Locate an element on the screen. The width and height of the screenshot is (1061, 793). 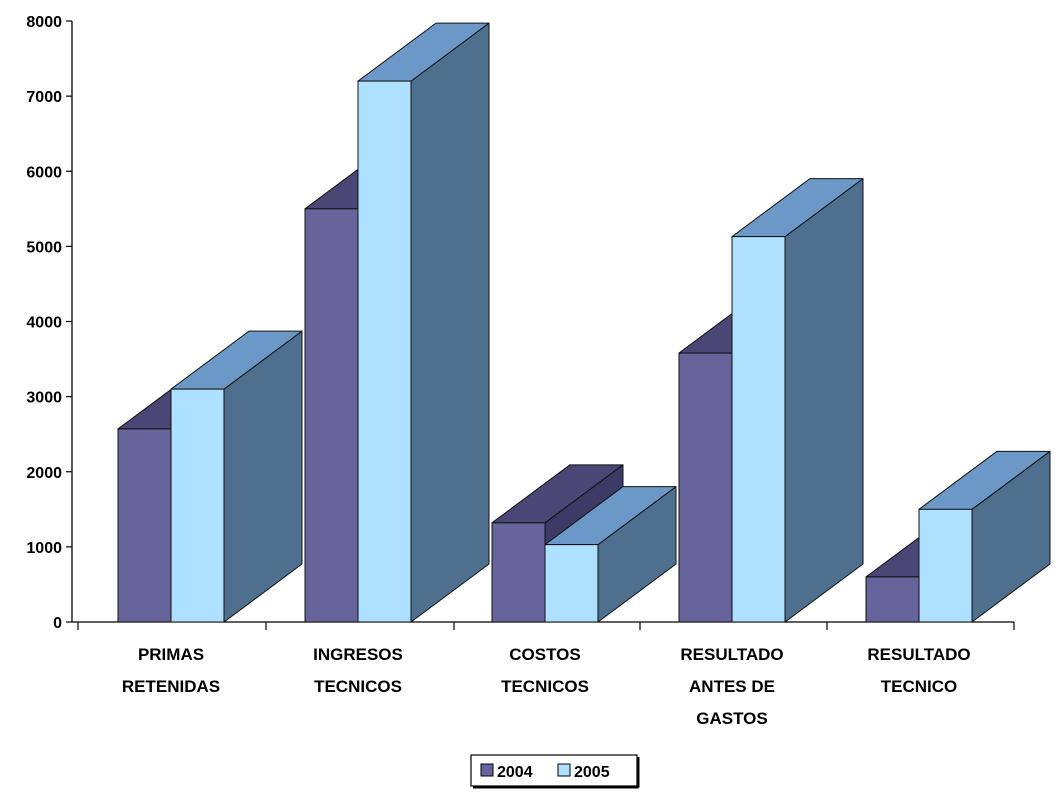
y-tick-label: 8000 is located at coordinates (44, 22).